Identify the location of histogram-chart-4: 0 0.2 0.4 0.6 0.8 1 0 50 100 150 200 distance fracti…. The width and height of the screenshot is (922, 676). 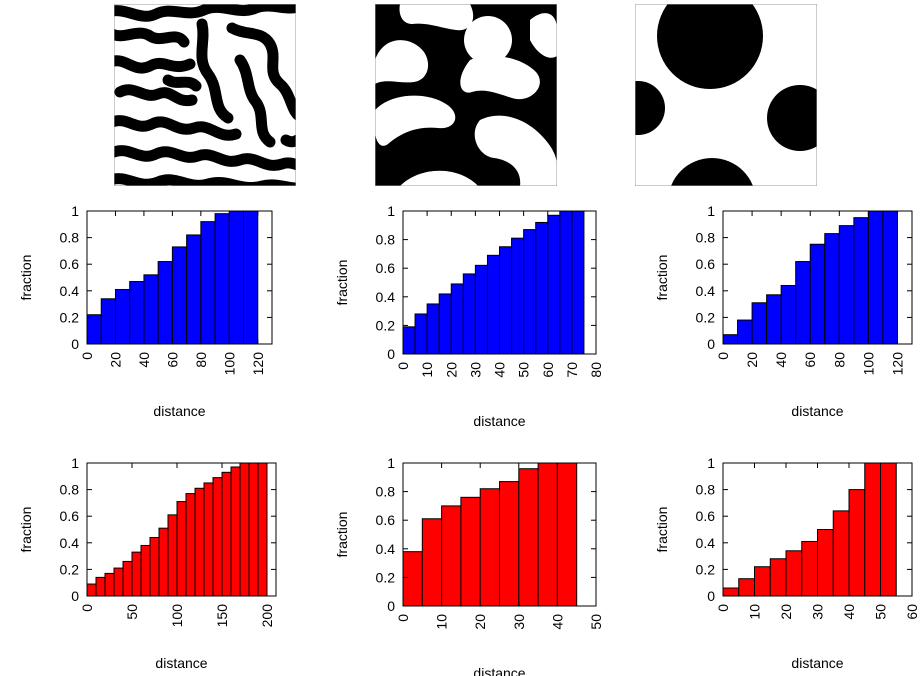
(147, 563).